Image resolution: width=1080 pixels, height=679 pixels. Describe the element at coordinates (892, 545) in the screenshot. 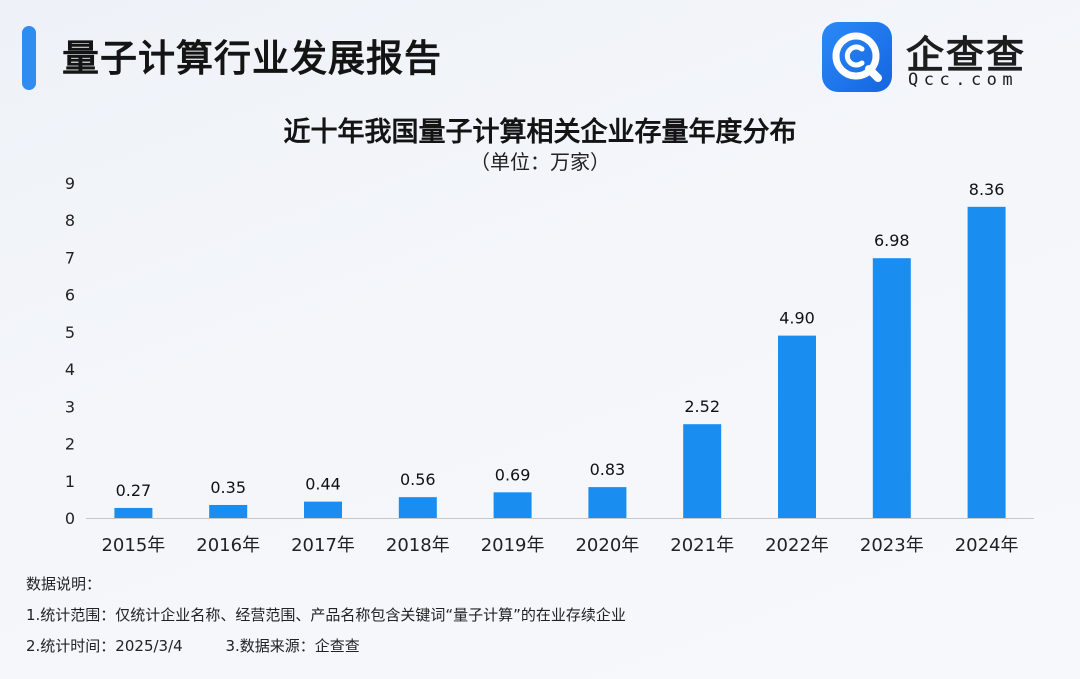

I see `x-tick-label: 2023年` at that location.